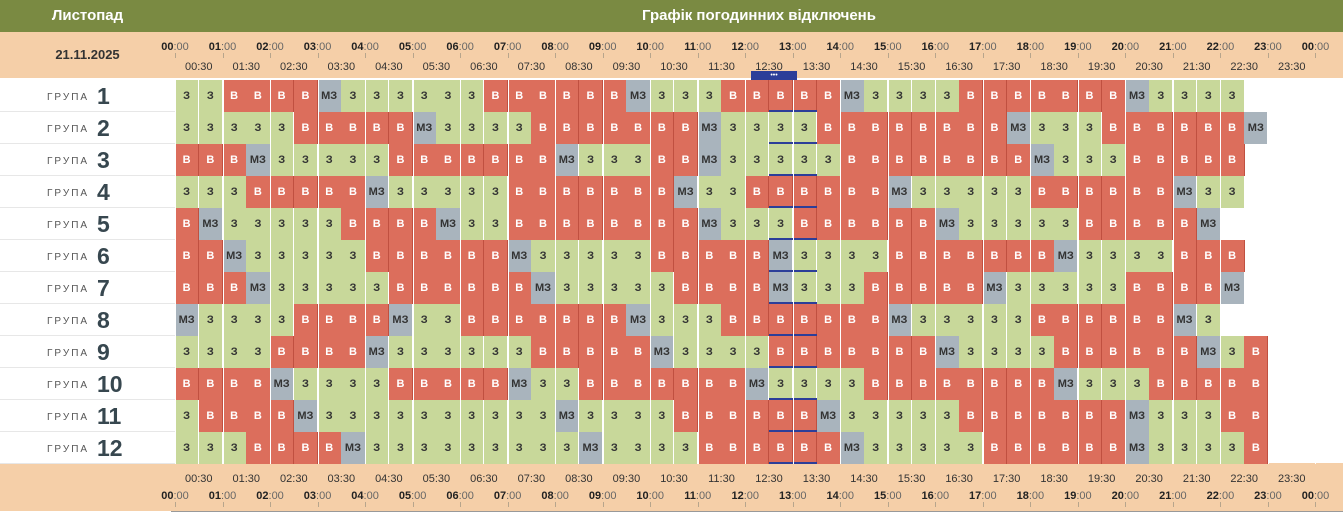 The width and height of the screenshot is (1343, 517). Describe the element at coordinates (214, 47) in the screenshot. I see `hour-value: 01` at that location.